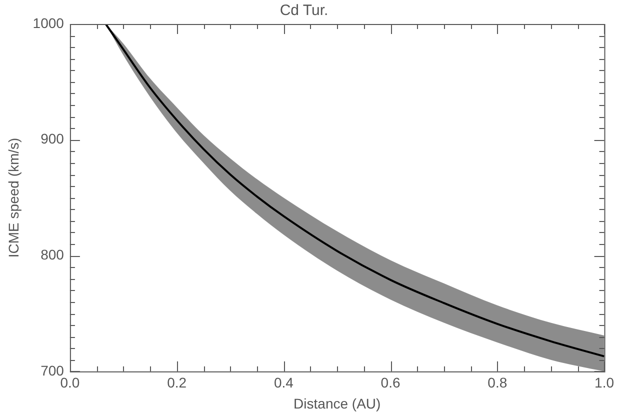 The image size is (618, 419). I want to click on x-tick-label: 0.8, so click(498, 382).